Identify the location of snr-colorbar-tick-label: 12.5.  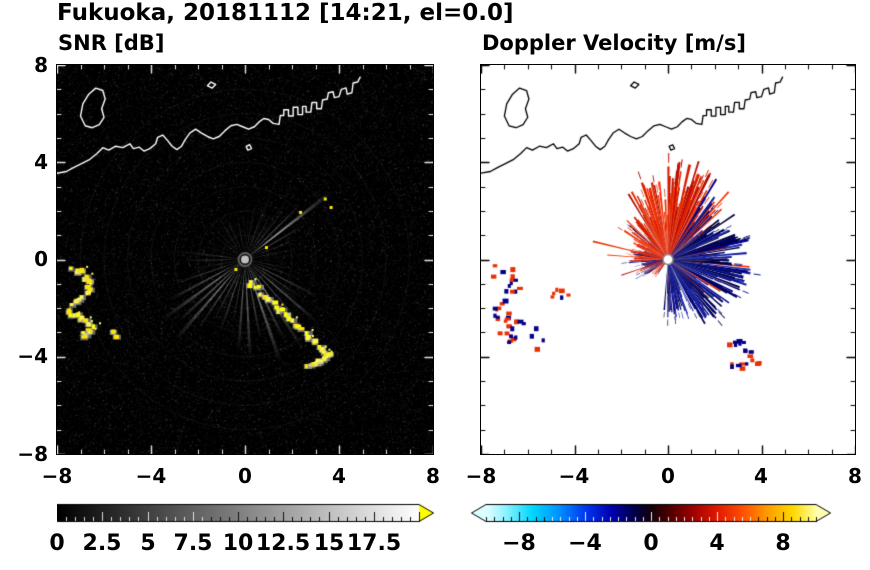
(283, 543).